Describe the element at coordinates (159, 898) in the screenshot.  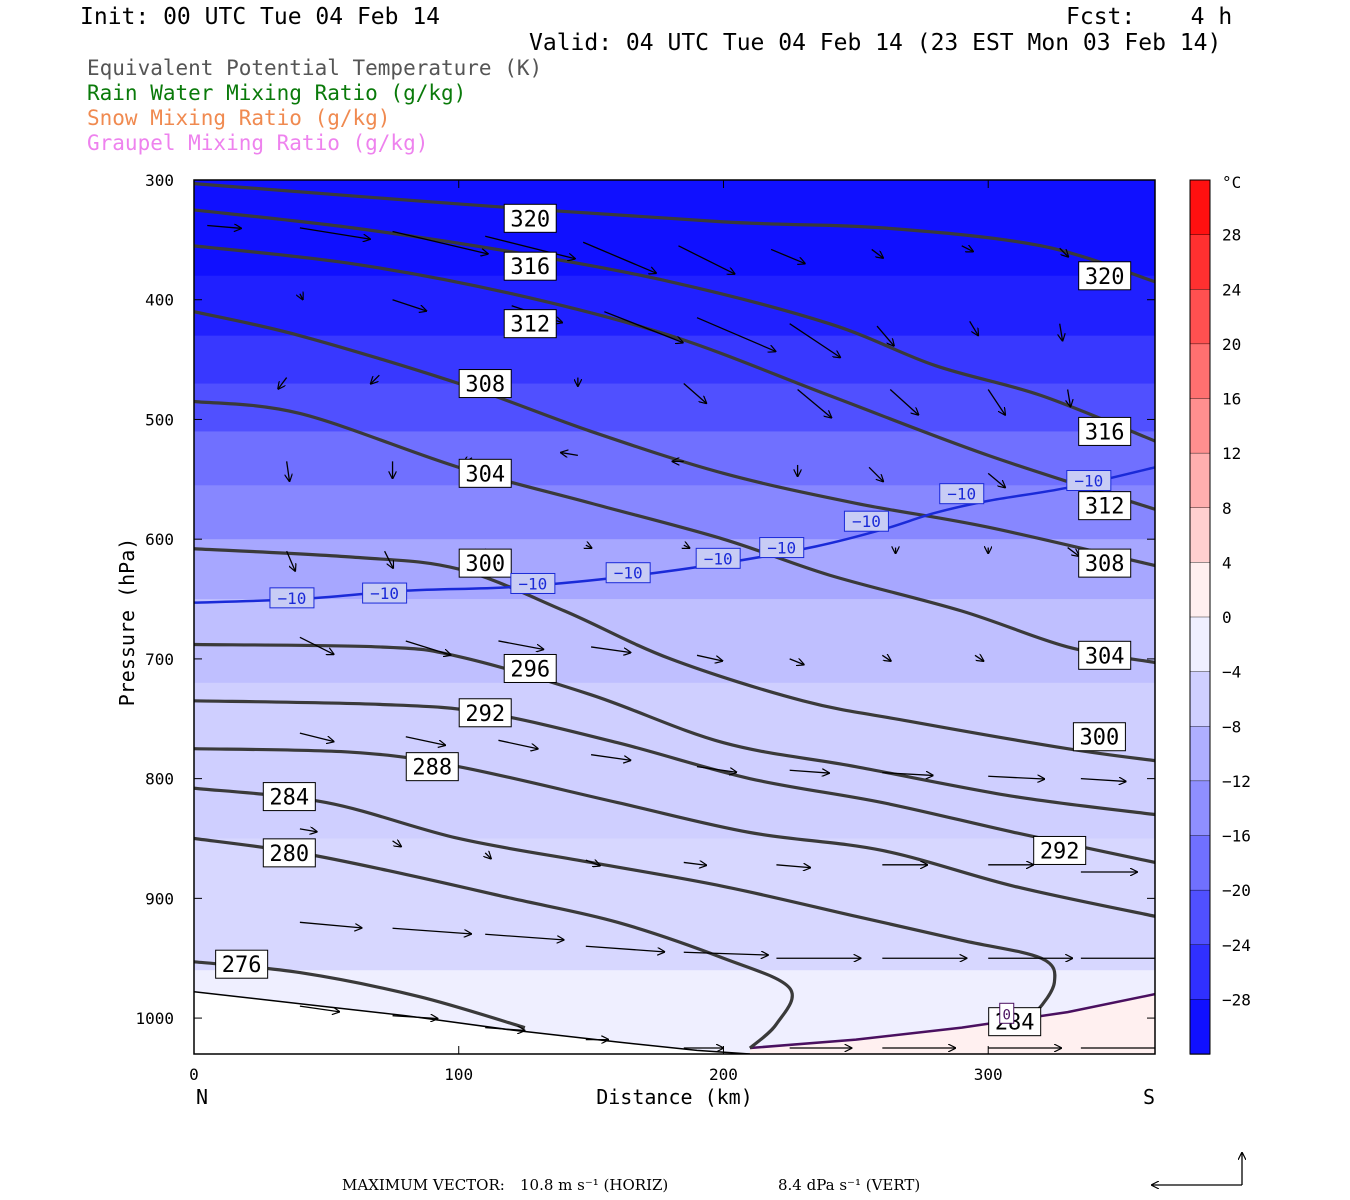
I see `y-tick-label: 900` at that location.